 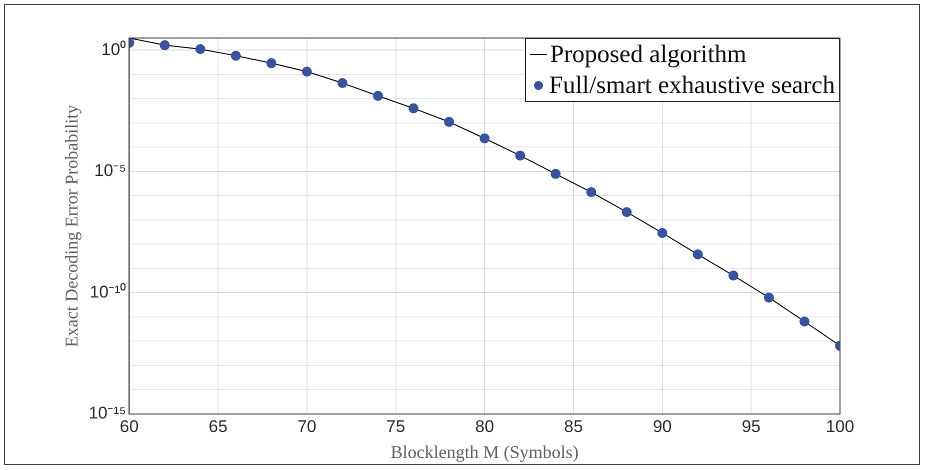 I want to click on x-tick-label: 65, so click(x=218, y=426).